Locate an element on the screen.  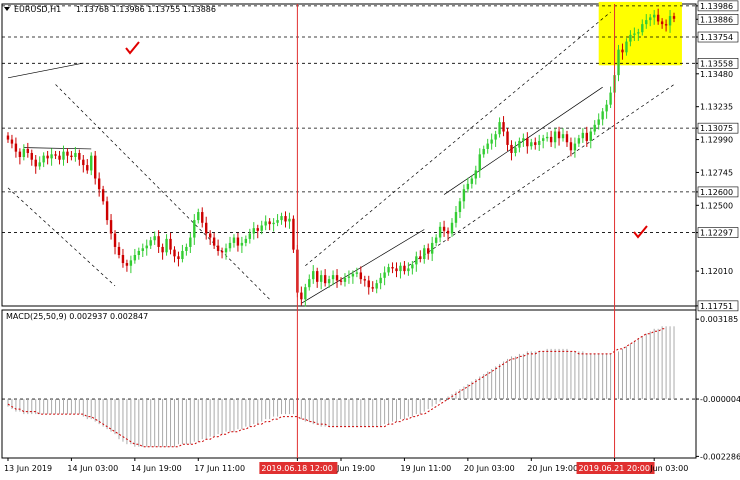
dropdown-icon is located at coordinates (7, 9).